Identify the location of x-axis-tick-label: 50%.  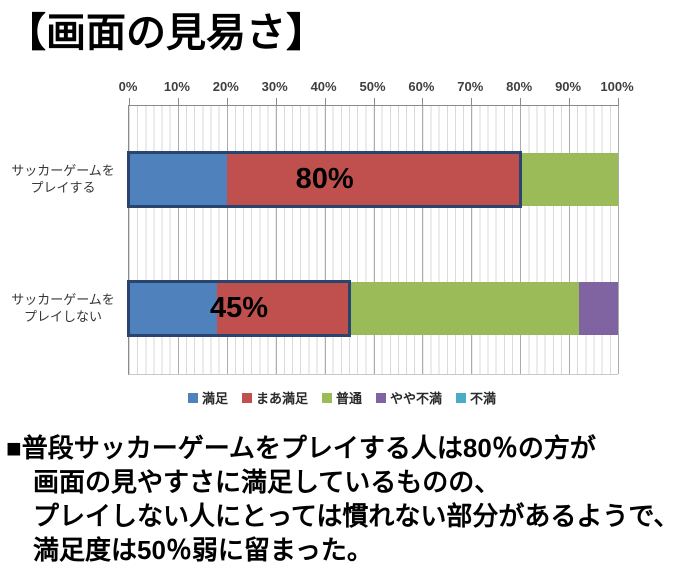
(372, 86).